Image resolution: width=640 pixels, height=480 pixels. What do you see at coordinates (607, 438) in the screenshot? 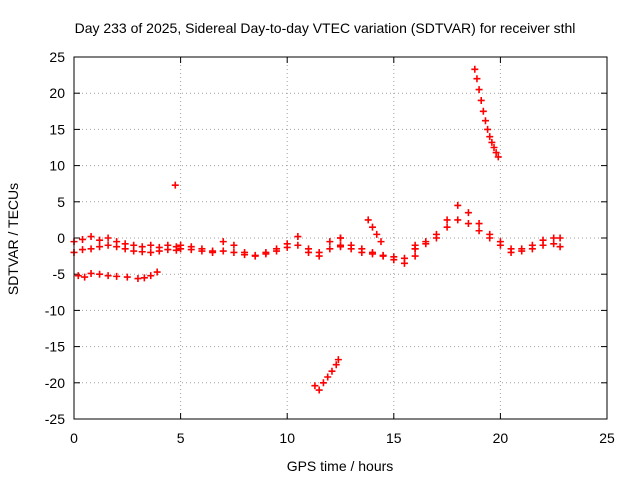
I see `x-tick-label: 25` at bounding box center [607, 438].